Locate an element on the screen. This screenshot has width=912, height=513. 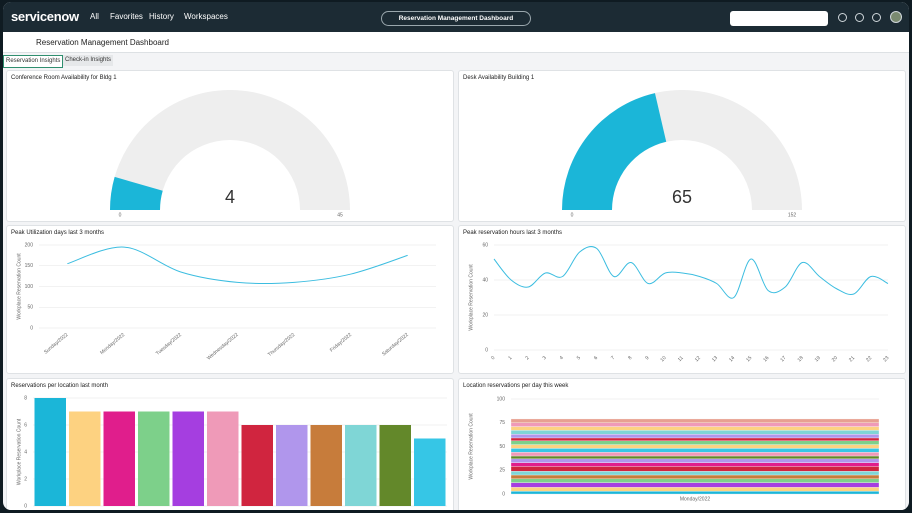
x-tick-label: 20 is located at coordinates (835, 359).